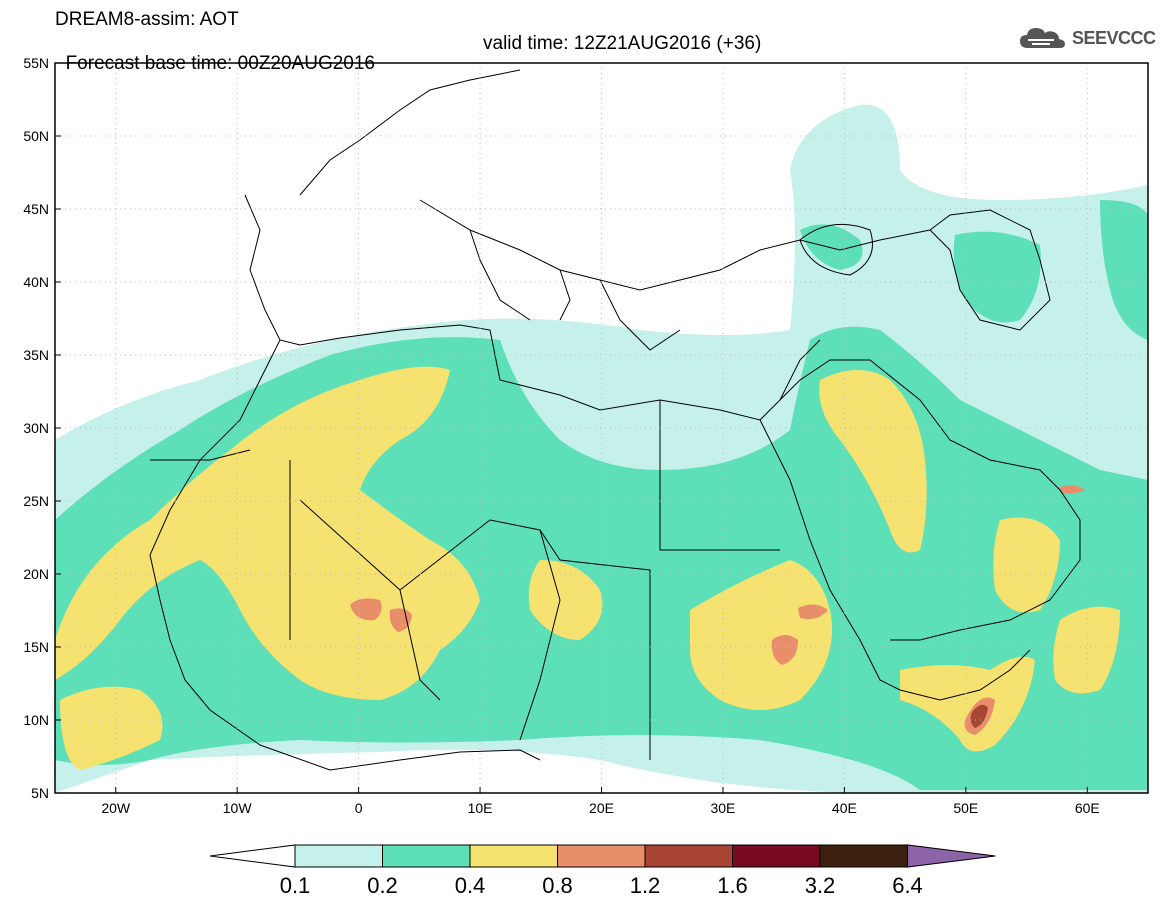 The width and height of the screenshot is (1165, 905). Describe the element at coordinates (907, 885) in the screenshot. I see `colorbar-label: 6.4` at that location.